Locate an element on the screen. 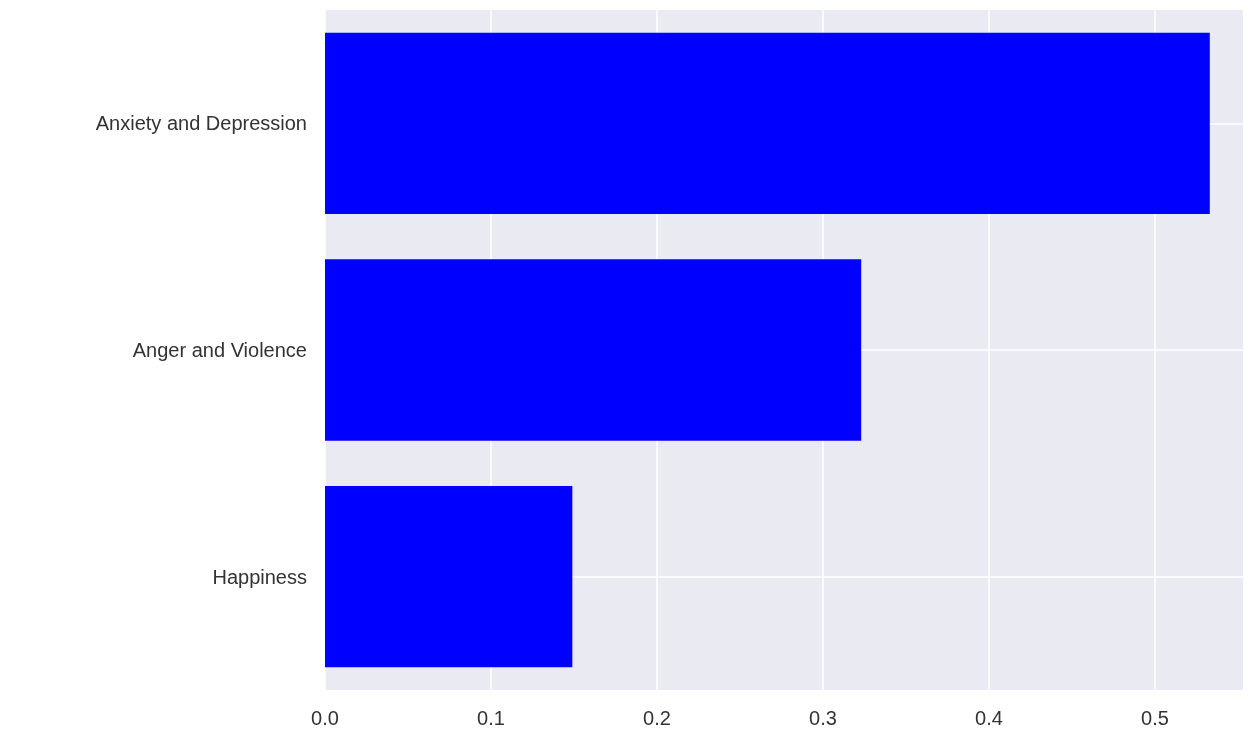  x-tick-label: 0.3 is located at coordinates (823, 718).